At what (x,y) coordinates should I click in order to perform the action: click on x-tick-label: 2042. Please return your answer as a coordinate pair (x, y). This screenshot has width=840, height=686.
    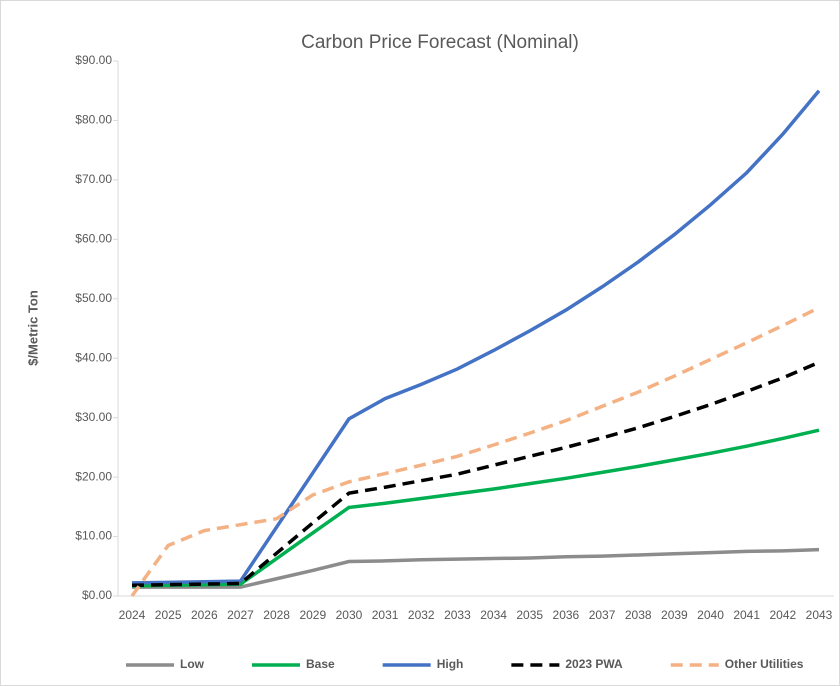
    Looking at the image, I should click on (782, 615).